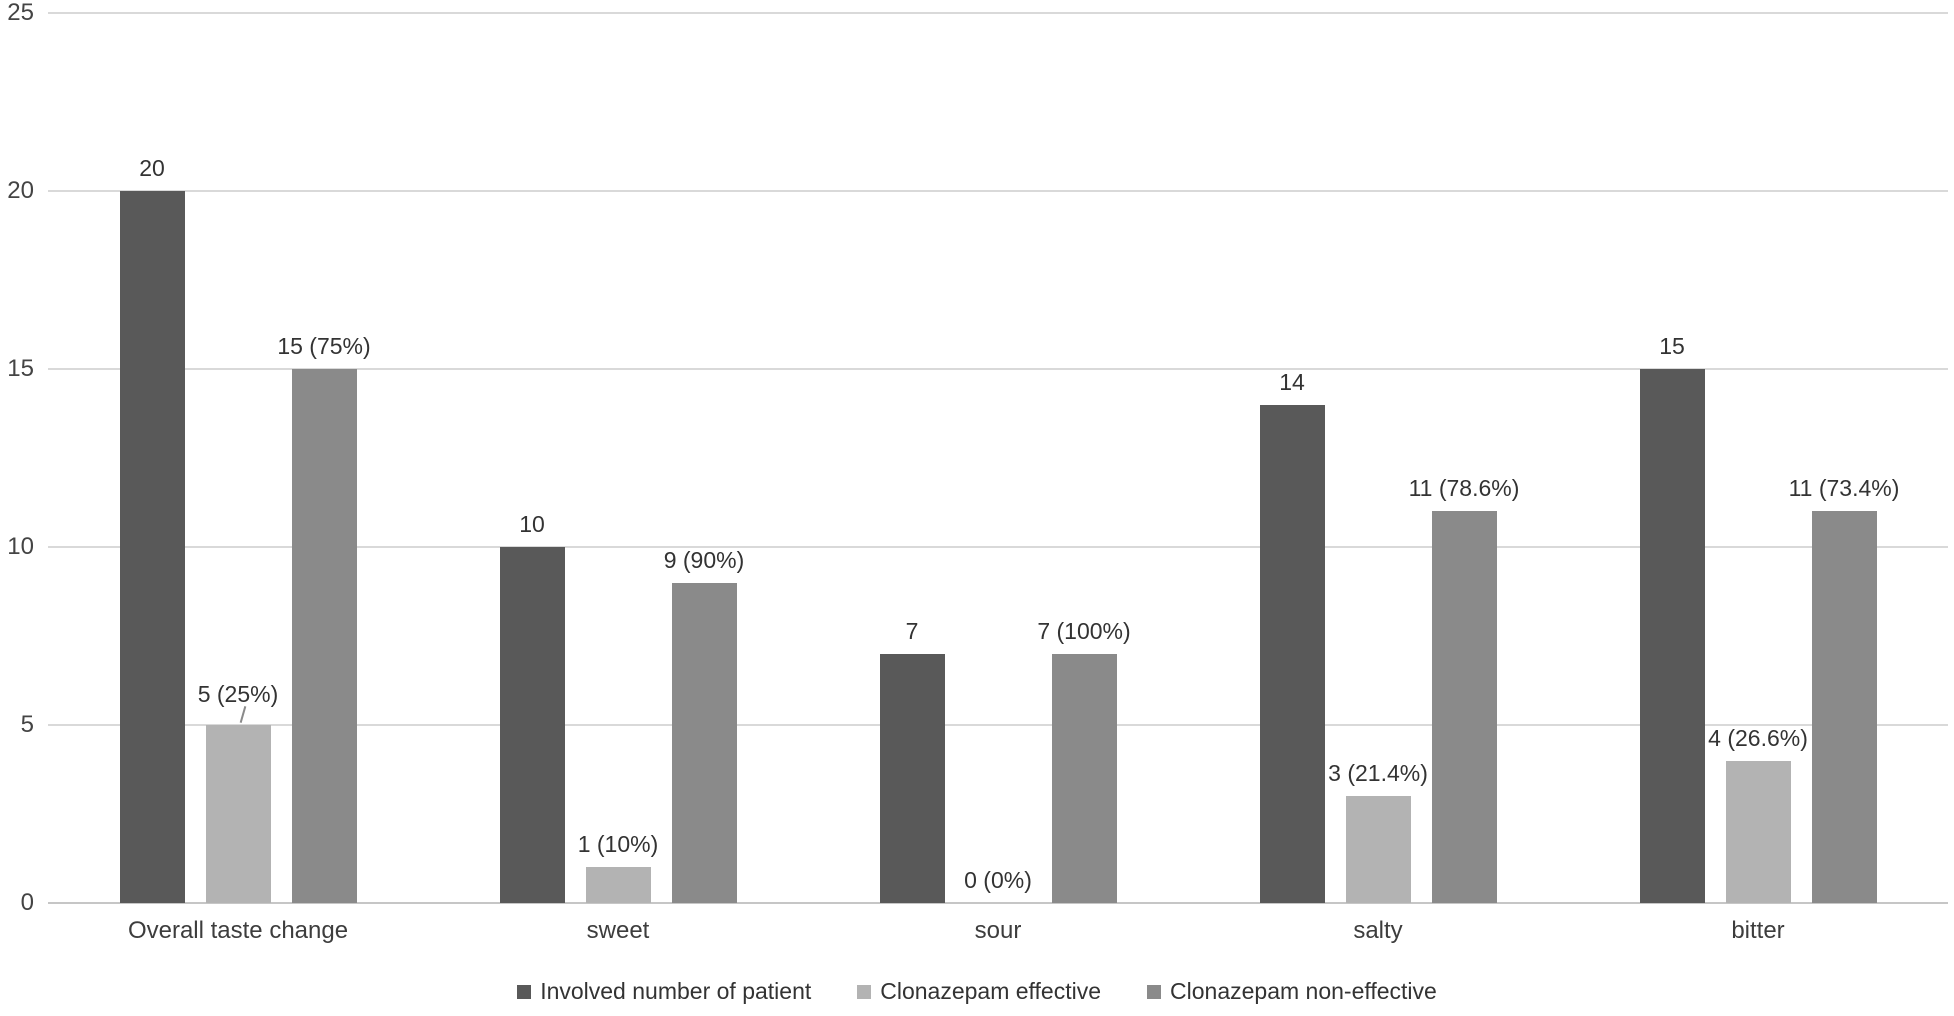  Describe the element at coordinates (20, 368) in the screenshot. I see `y-axis-tick-label: 15` at that location.